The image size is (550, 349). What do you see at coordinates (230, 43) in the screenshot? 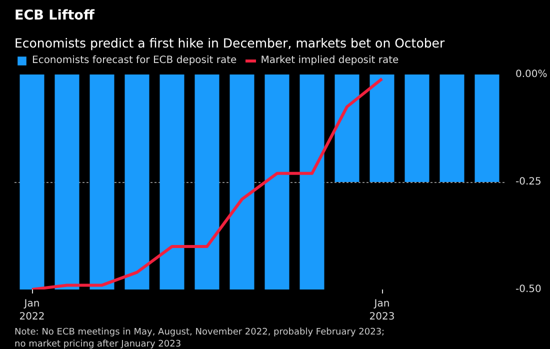
I see `chart-subtitle: Economists predict a first hike in December, markets bet on October` at bounding box center [230, 43].